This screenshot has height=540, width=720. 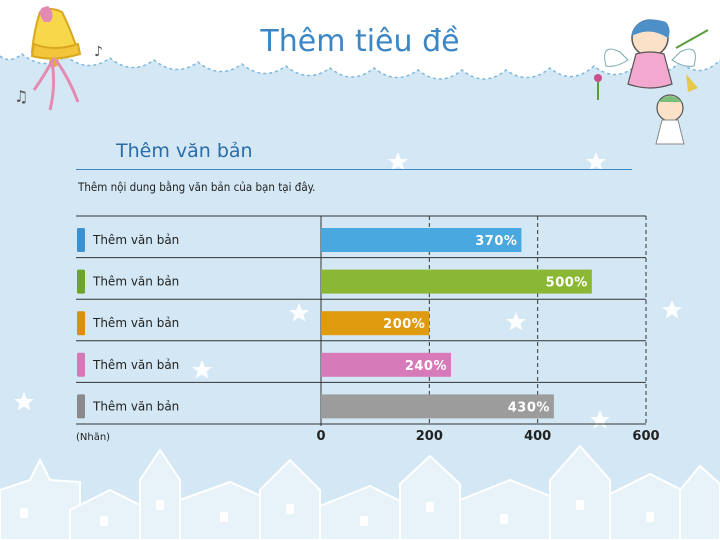 I want to click on x-tick-label: 0, so click(x=320, y=436).